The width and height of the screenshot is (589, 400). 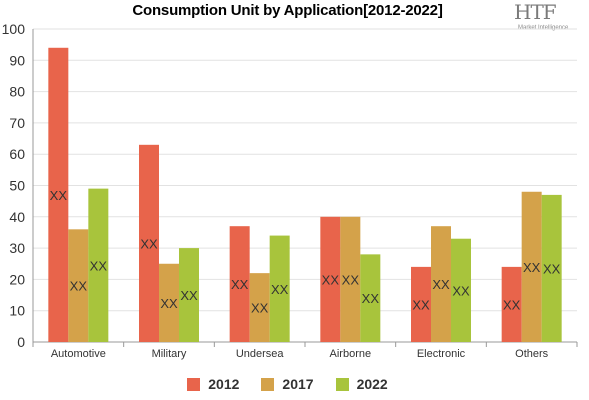 What do you see at coordinates (17, 186) in the screenshot?
I see `y-tick-label: 50` at bounding box center [17, 186].